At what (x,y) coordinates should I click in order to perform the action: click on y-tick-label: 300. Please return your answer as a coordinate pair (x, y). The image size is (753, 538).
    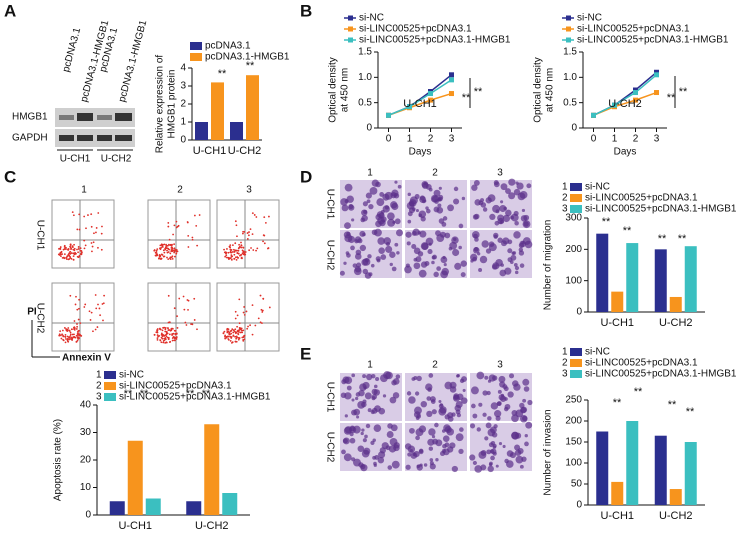
    Looking at the image, I should click on (573, 218).